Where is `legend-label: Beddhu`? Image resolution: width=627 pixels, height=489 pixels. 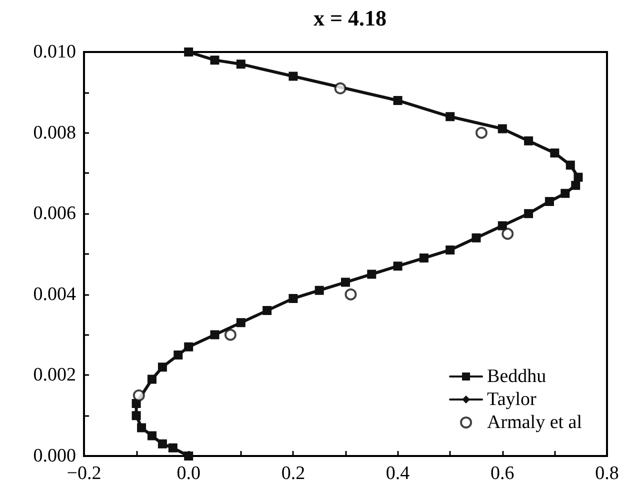 legend-label: Beddhu is located at coordinates (517, 376).